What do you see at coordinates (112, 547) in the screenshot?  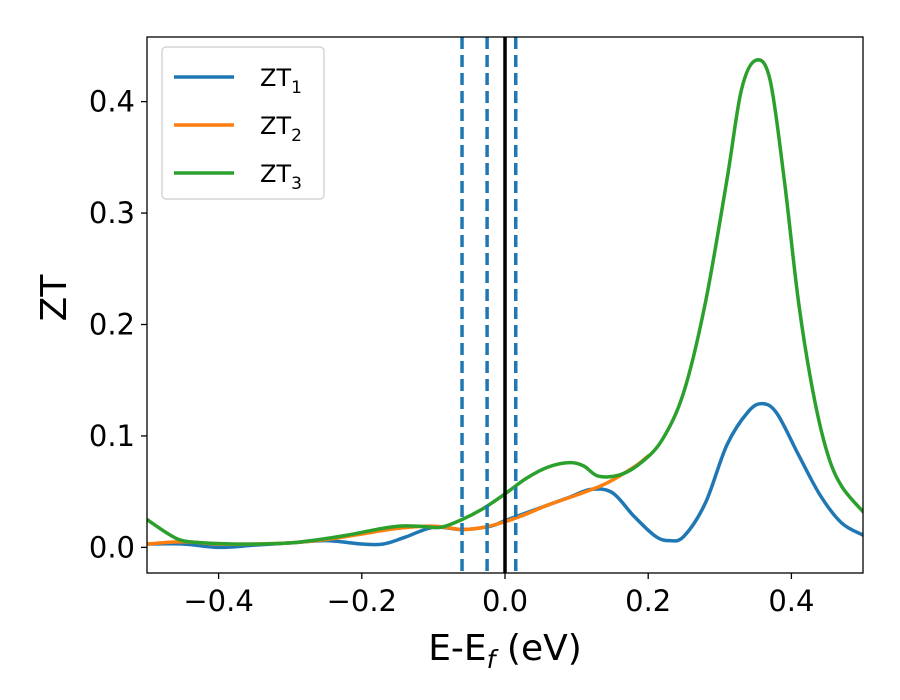 I see `y-tick-label: 0.0` at bounding box center [112, 547].